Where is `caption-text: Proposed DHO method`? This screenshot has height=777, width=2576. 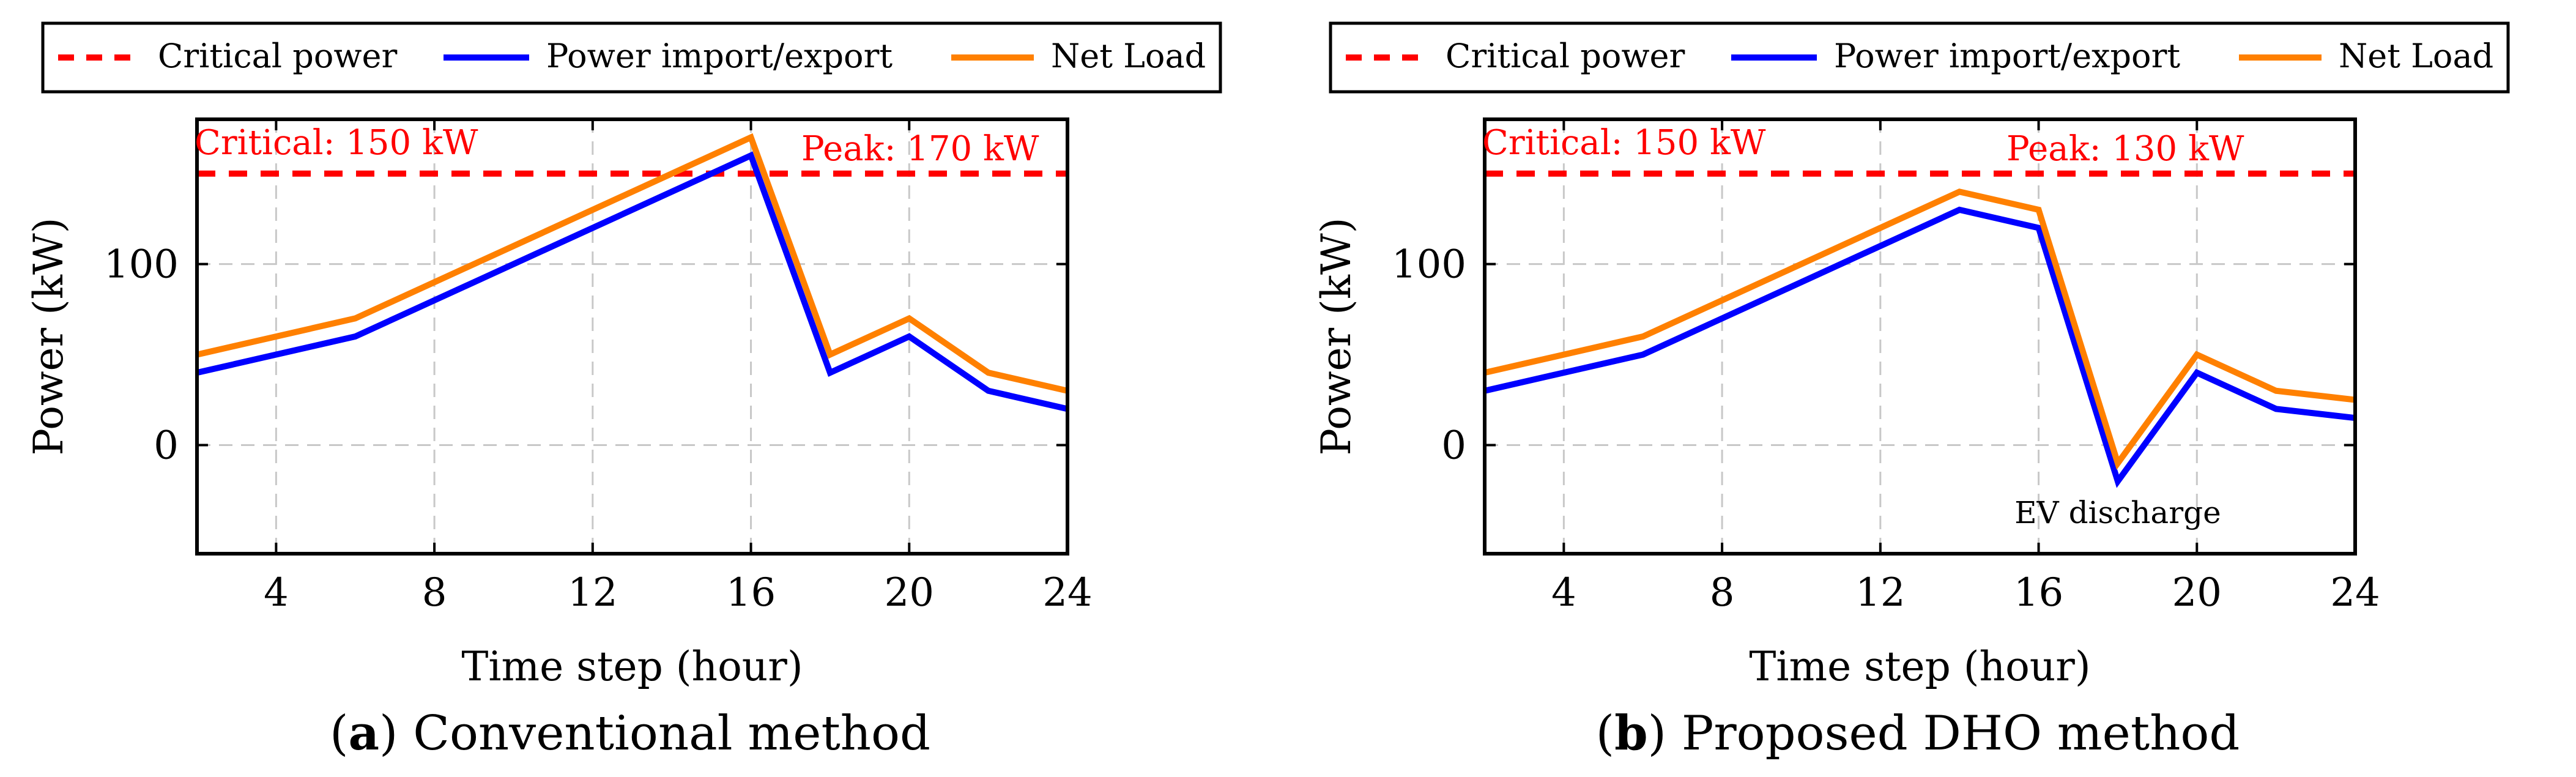
caption-text: Proposed DHO method is located at coordinates (1961, 733).